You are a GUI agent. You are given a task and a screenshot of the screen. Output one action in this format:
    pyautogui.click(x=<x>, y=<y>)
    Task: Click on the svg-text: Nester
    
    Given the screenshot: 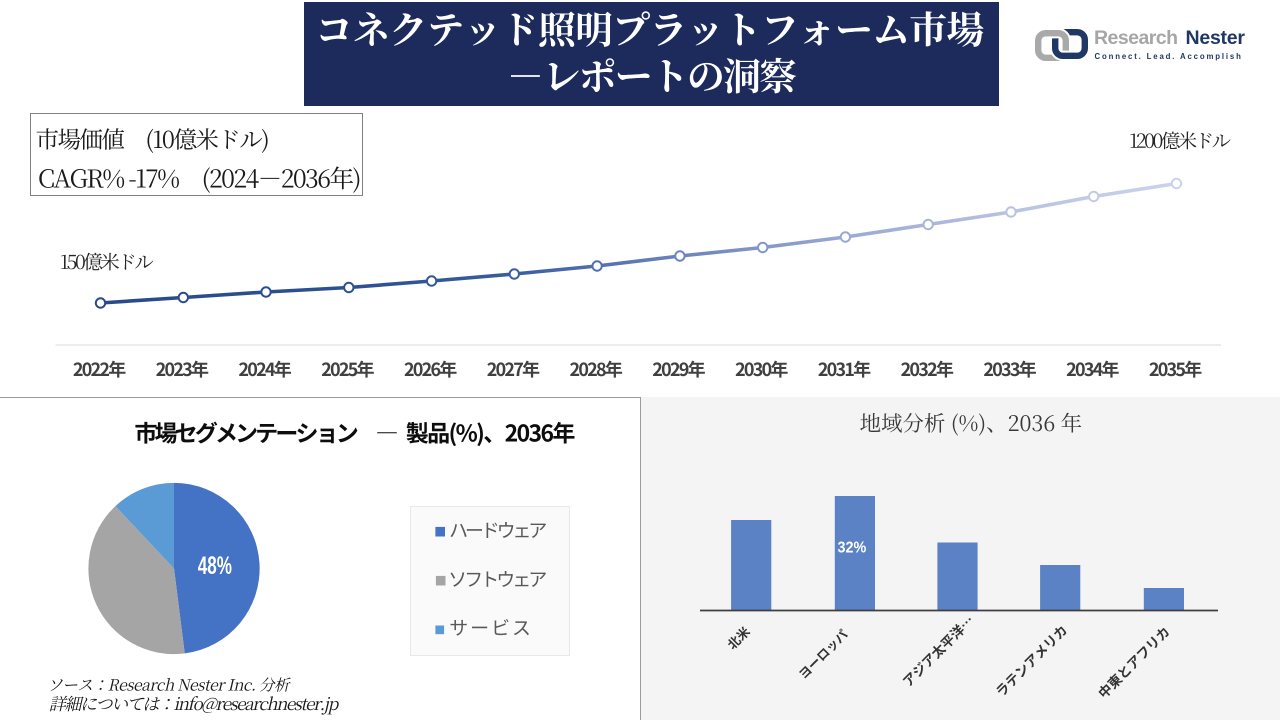 What is the action you would take?
    pyautogui.click(x=1216, y=38)
    